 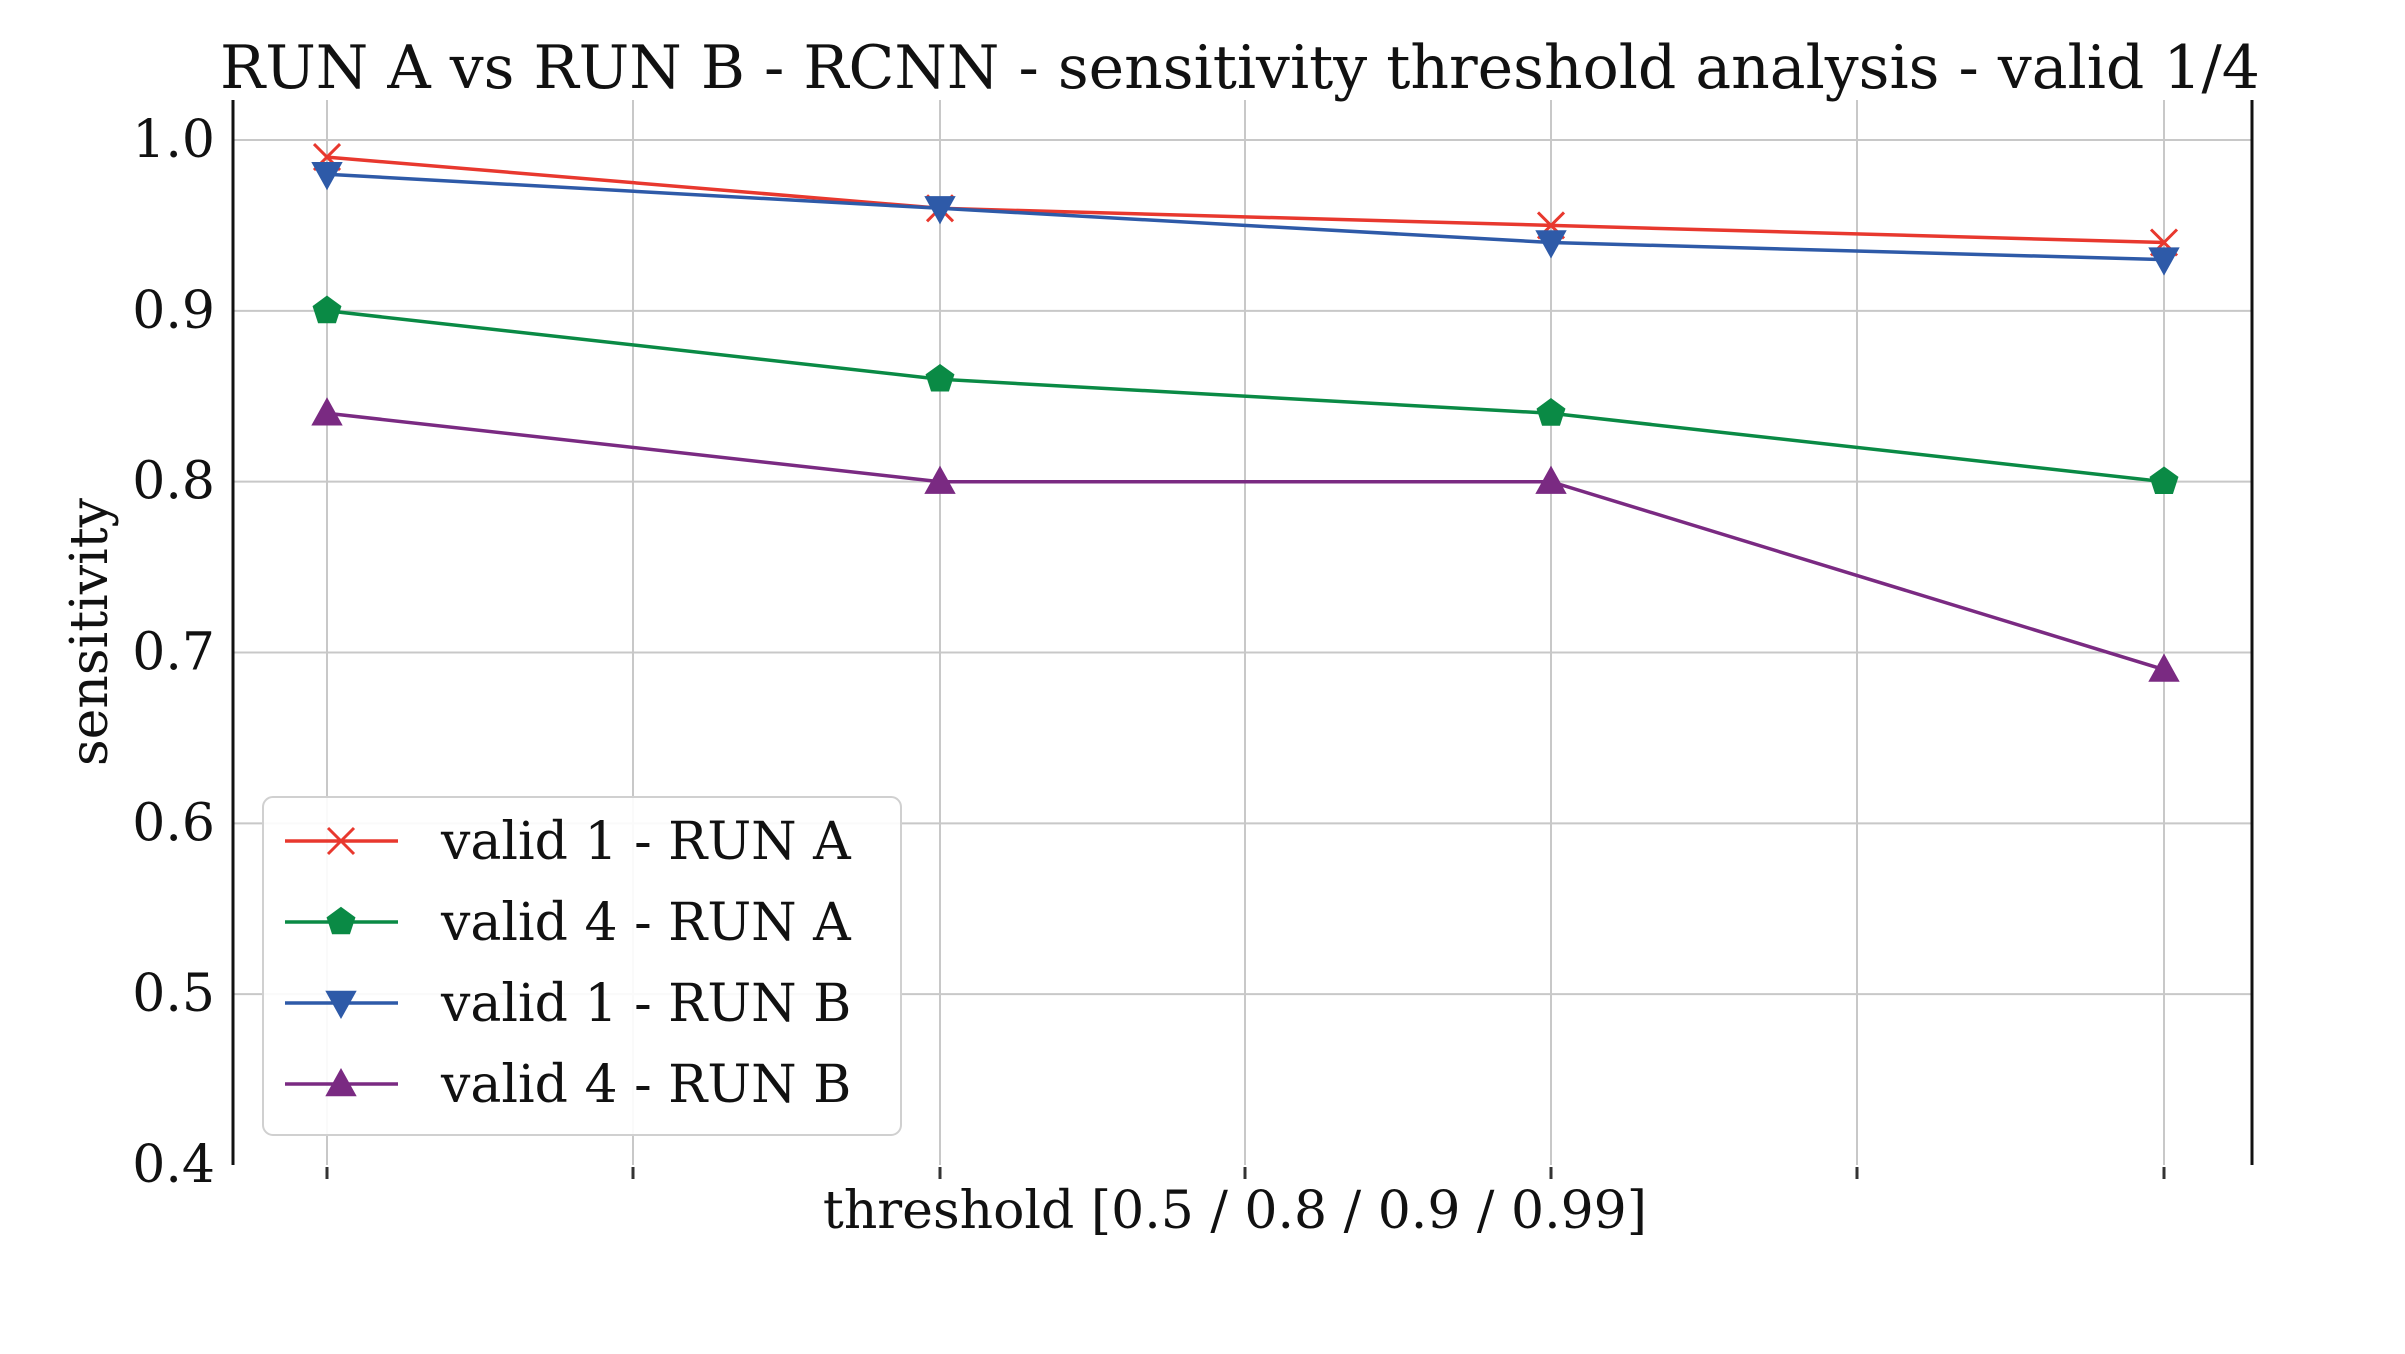 I want to click on y-tick-label: 0.5, so click(x=173, y=994).